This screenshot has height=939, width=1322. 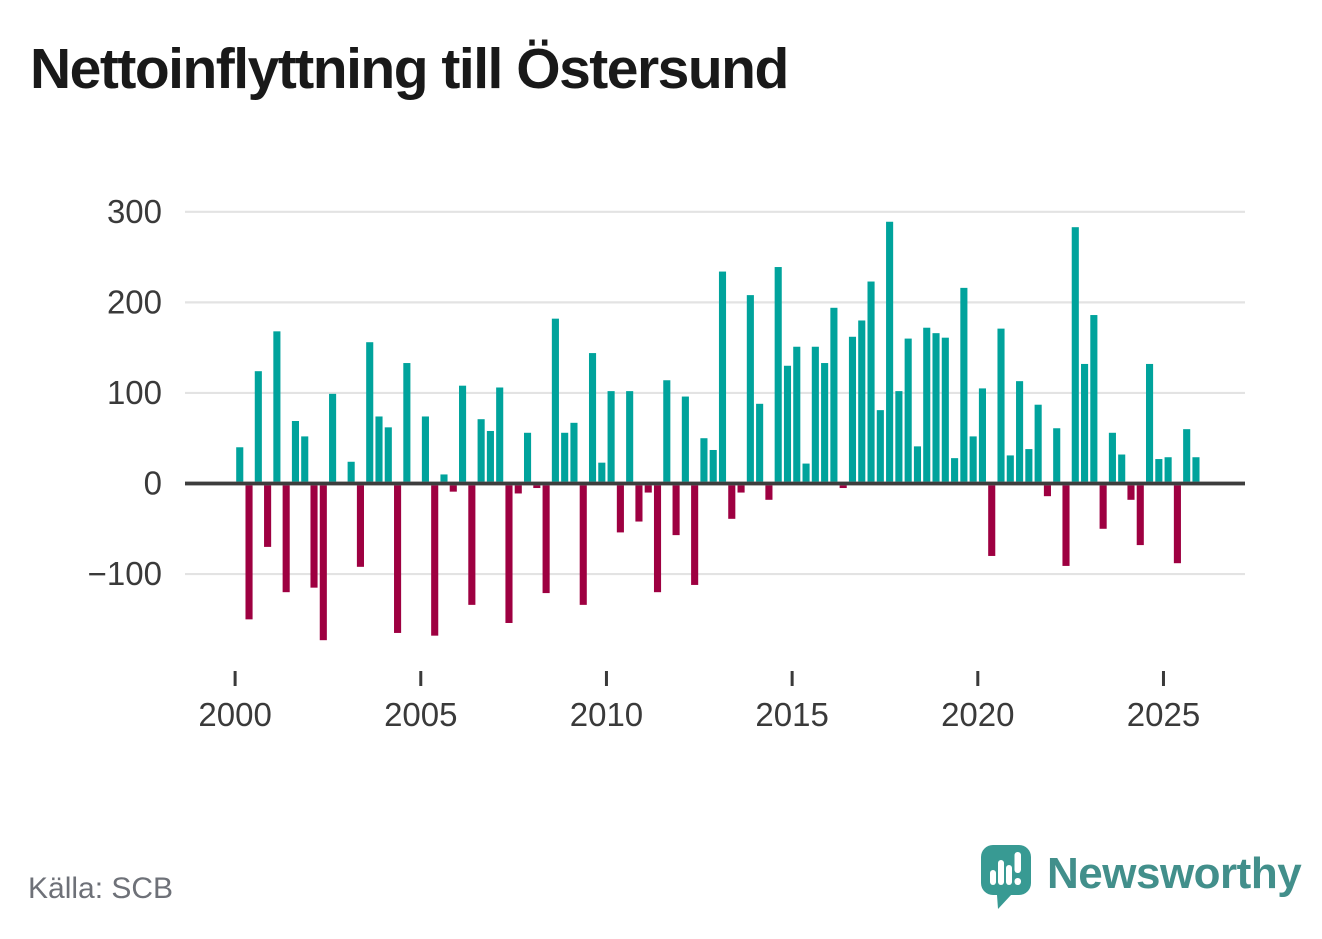 What do you see at coordinates (1009, 875) in the screenshot?
I see `logo-bar-medium` at bounding box center [1009, 875].